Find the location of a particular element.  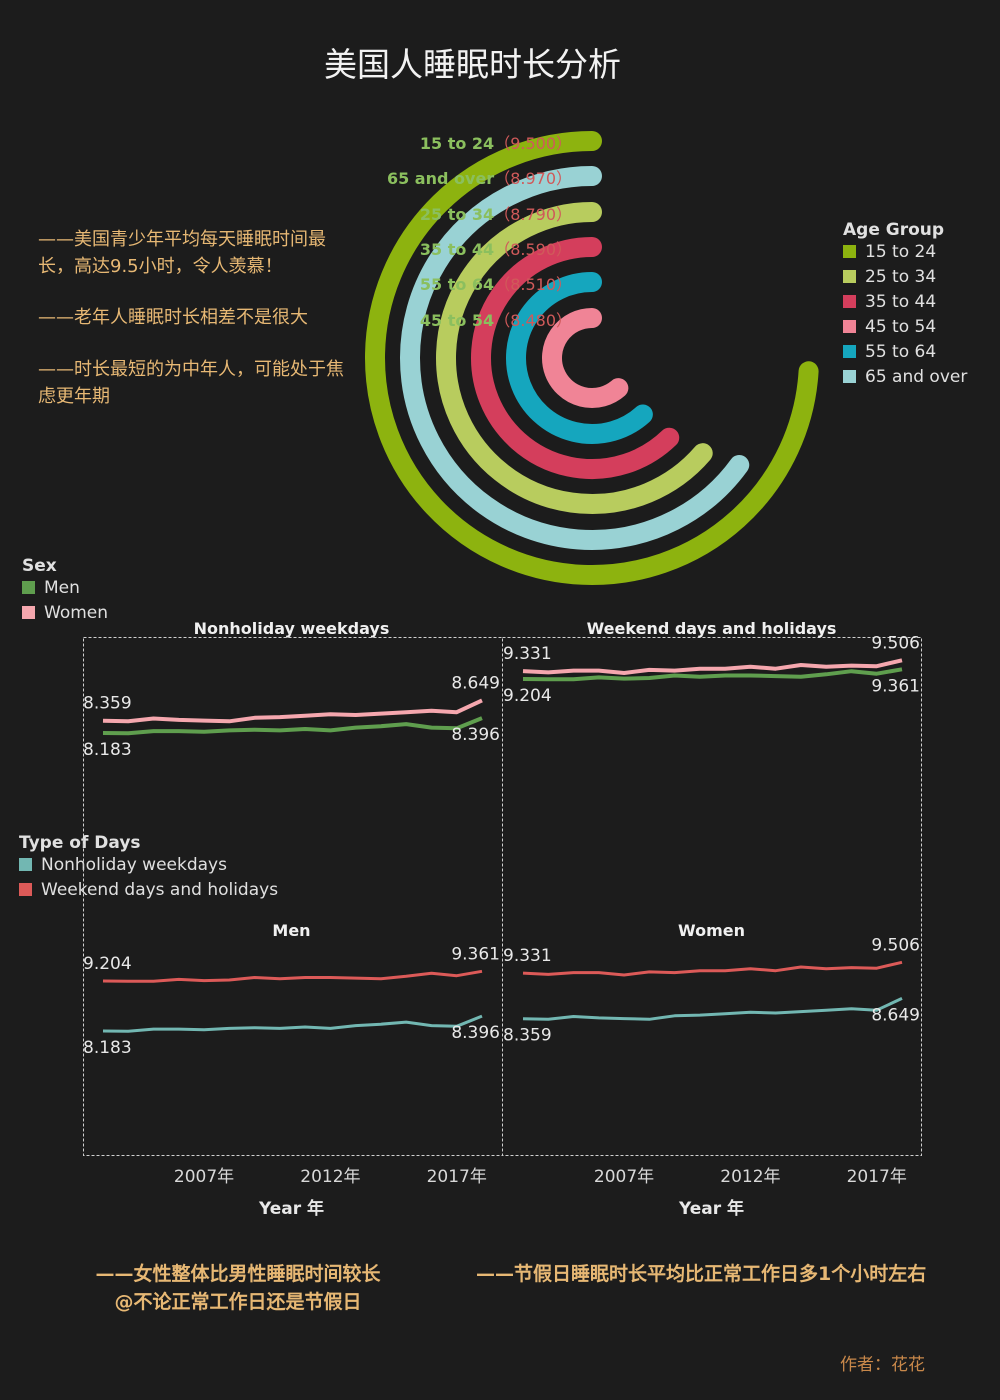

radial-label-name: 65 and over is located at coordinates (440, 178).